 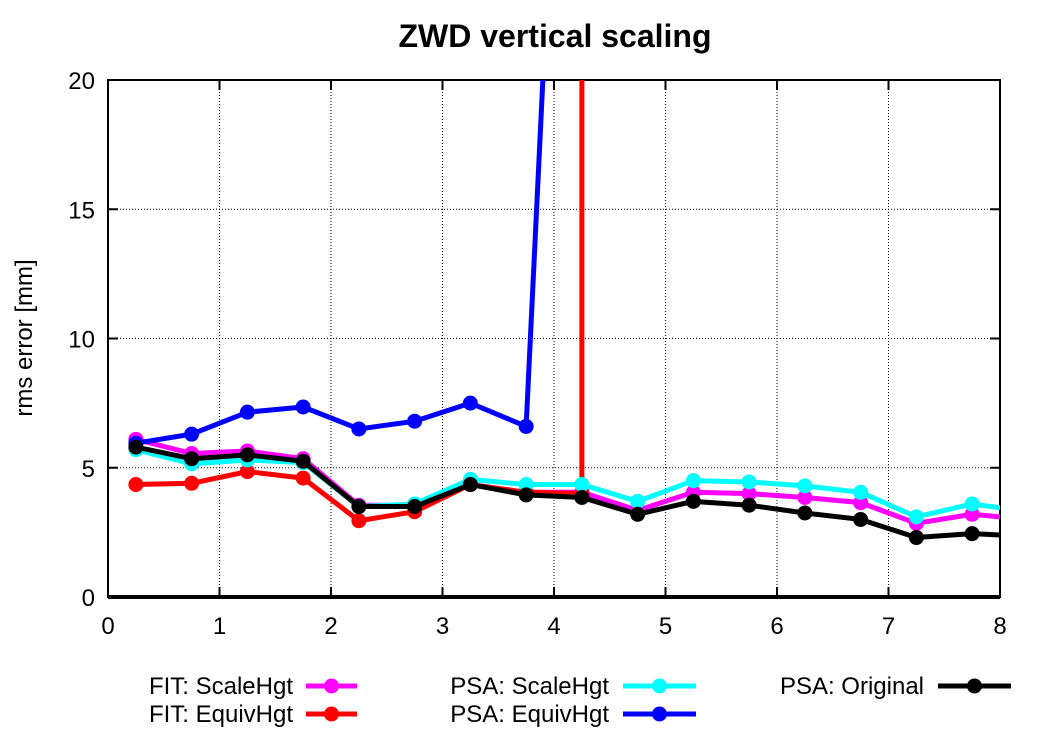 What do you see at coordinates (81, 210) in the screenshot?
I see `y-tick-label: 15` at bounding box center [81, 210].